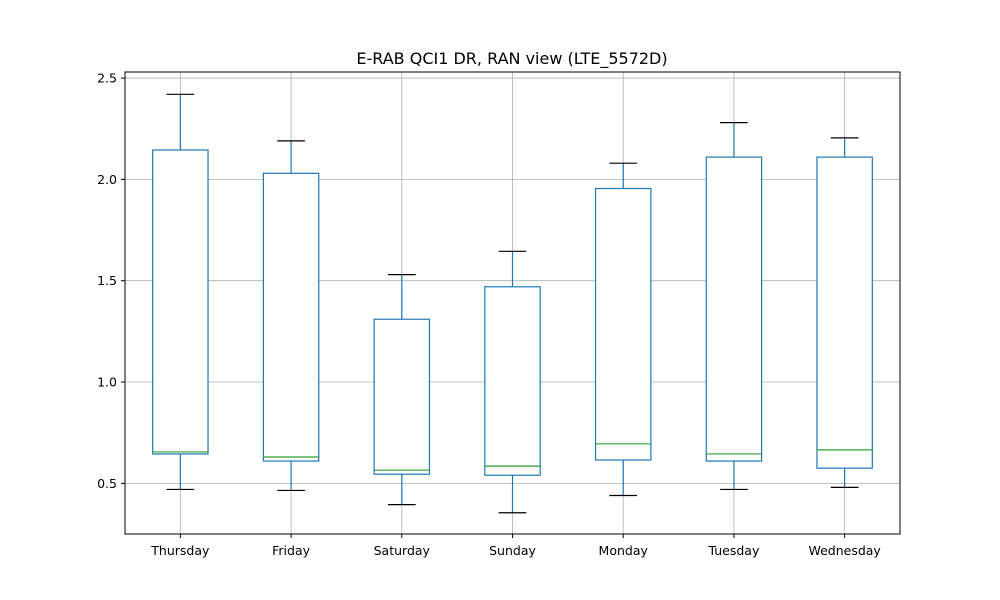 The height and width of the screenshot is (600, 1000). What do you see at coordinates (107, 179) in the screenshot?
I see `y-tick-label: 2.0` at bounding box center [107, 179].